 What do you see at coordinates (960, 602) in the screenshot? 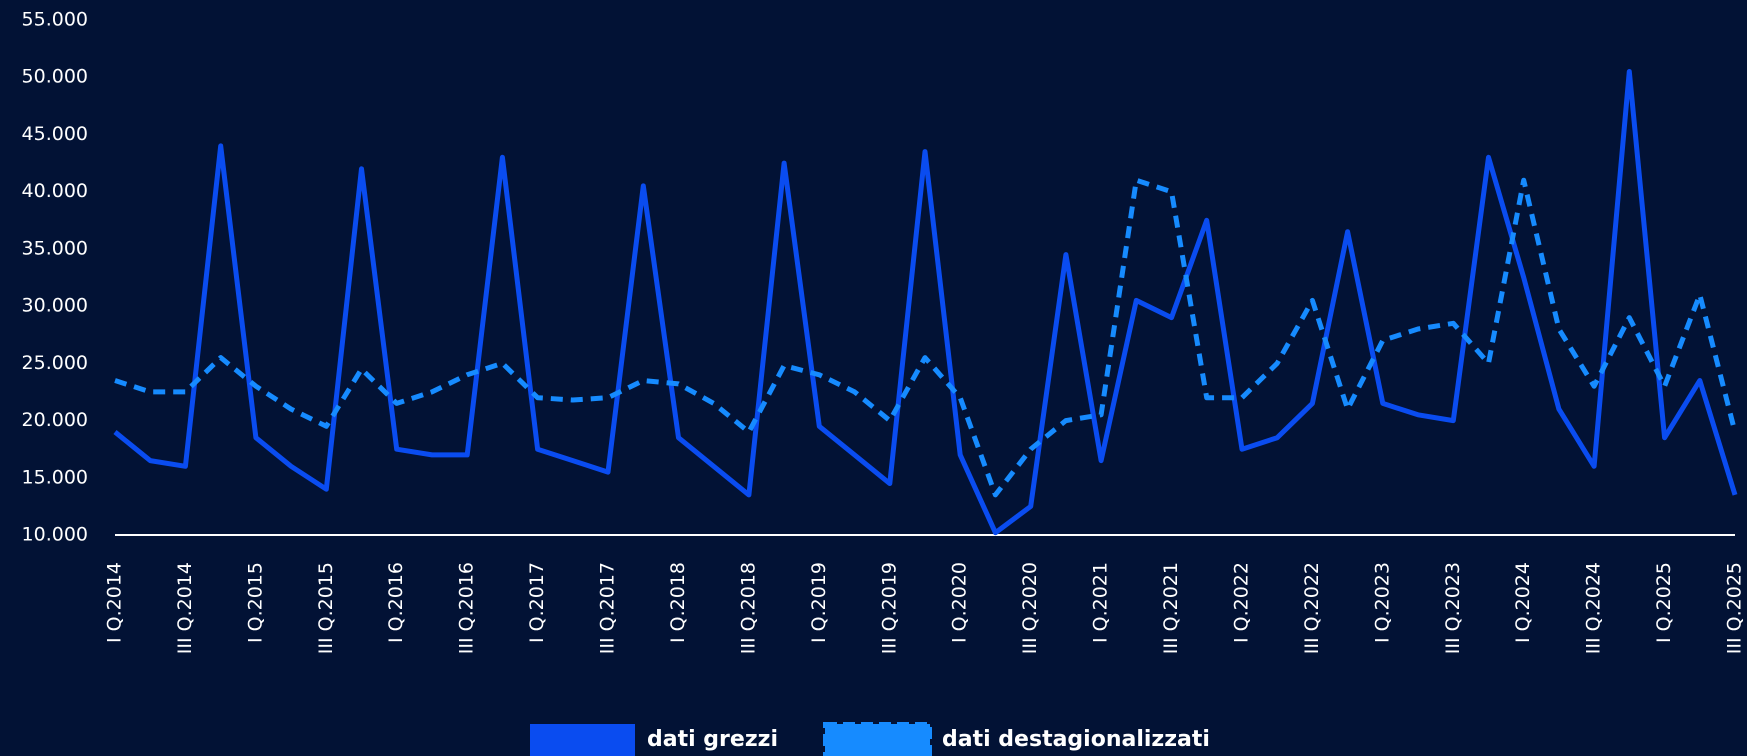
I see `x-tick-label: I Q.2020` at bounding box center [960, 602].